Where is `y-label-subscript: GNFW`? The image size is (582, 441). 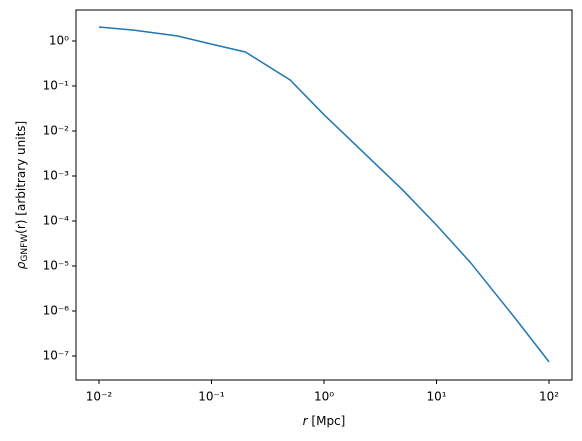 y-label-subscript: GNFW is located at coordinates (25, 248).